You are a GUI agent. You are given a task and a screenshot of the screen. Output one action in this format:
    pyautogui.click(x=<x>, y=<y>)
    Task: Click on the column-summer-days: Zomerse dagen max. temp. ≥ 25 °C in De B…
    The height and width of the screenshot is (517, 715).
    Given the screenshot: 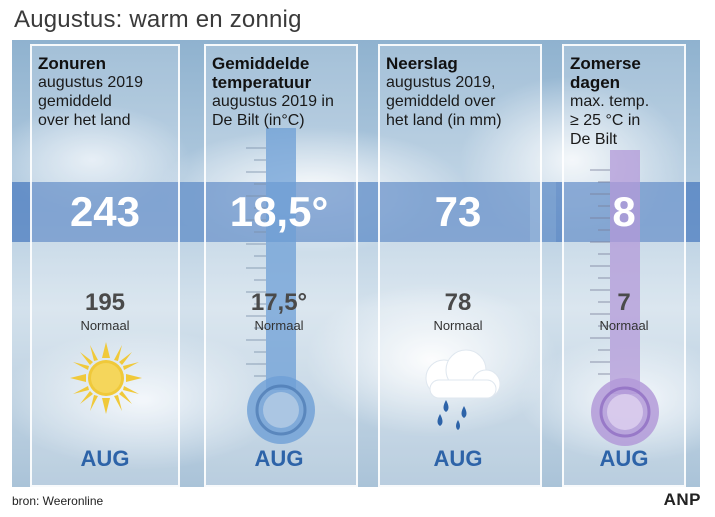 What is the action you would take?
    pyautogui.click(x=624, y=263)
    